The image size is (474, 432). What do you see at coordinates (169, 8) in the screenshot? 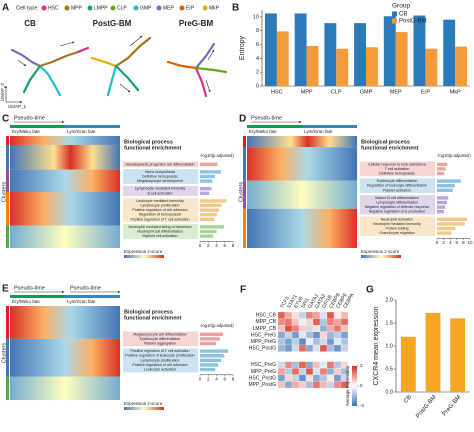
I see `legend-label: MEP` at bounding box center [169, 8].